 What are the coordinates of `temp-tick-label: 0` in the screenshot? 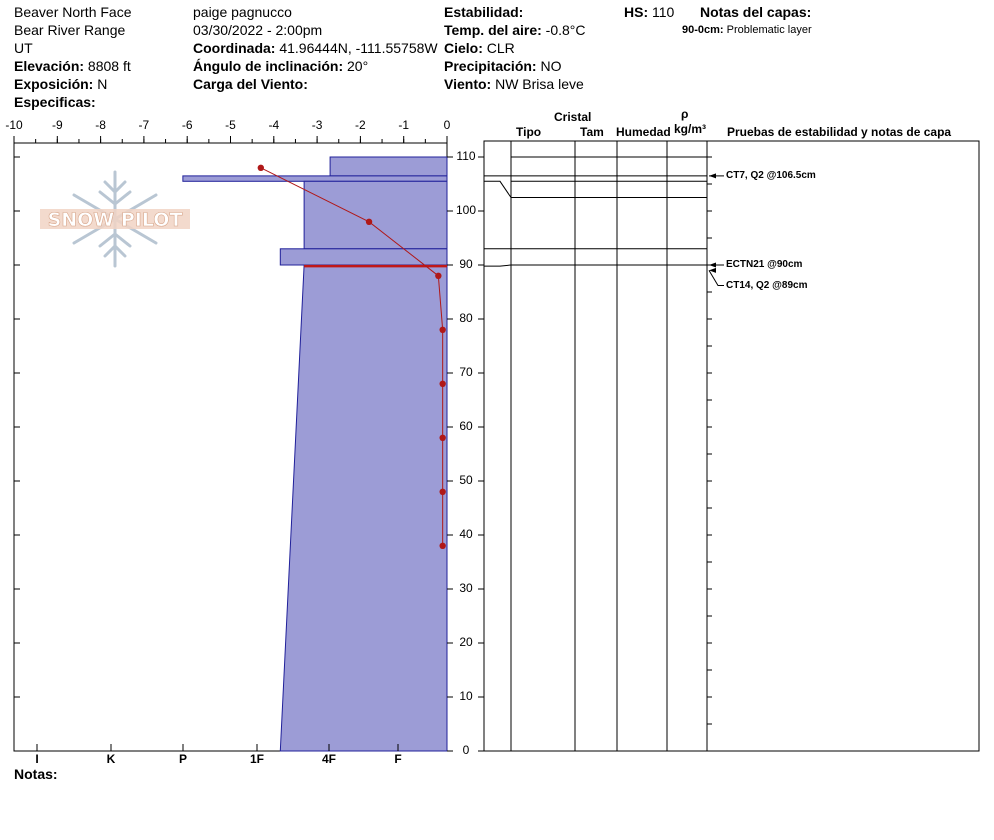 It's located at (447, 125).